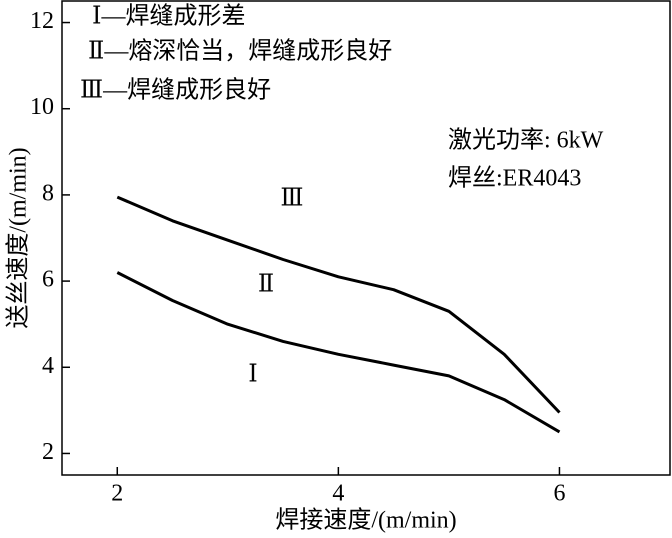  I want to click on y-tick-label: 12, so click(42, 21).